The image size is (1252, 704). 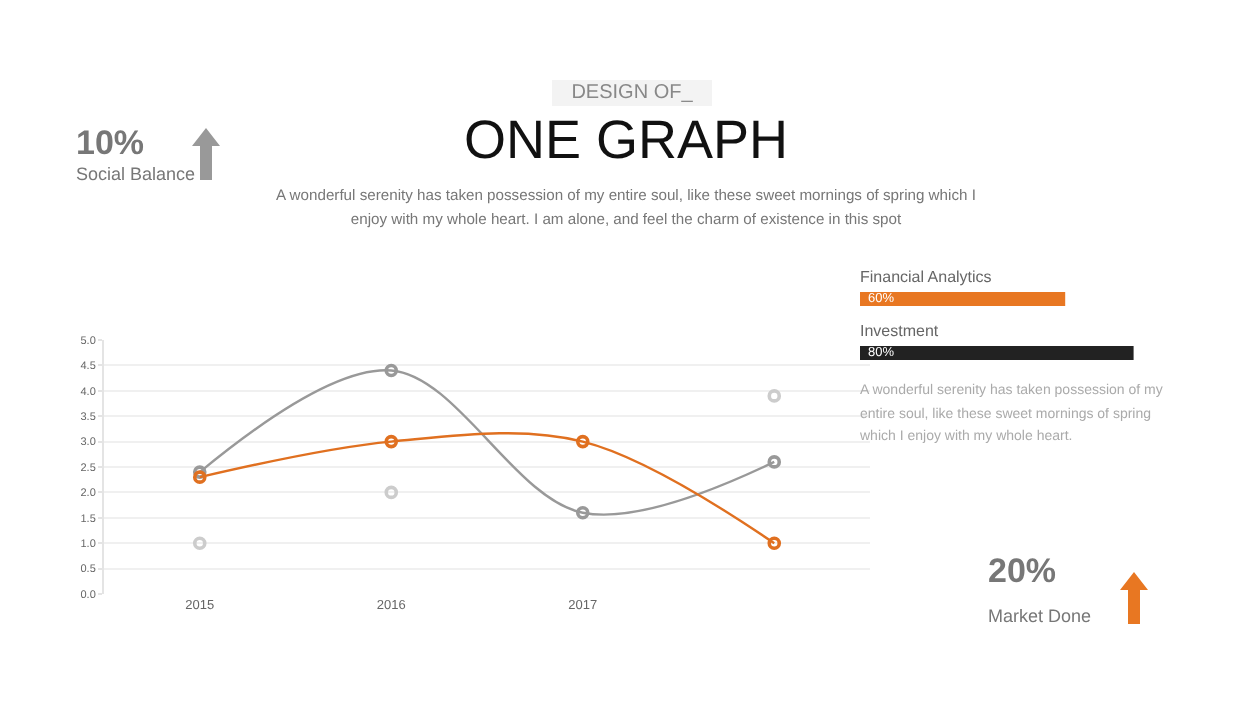 I want to click on chart-title: ONE GRAPH, so click(x=626, y=140).